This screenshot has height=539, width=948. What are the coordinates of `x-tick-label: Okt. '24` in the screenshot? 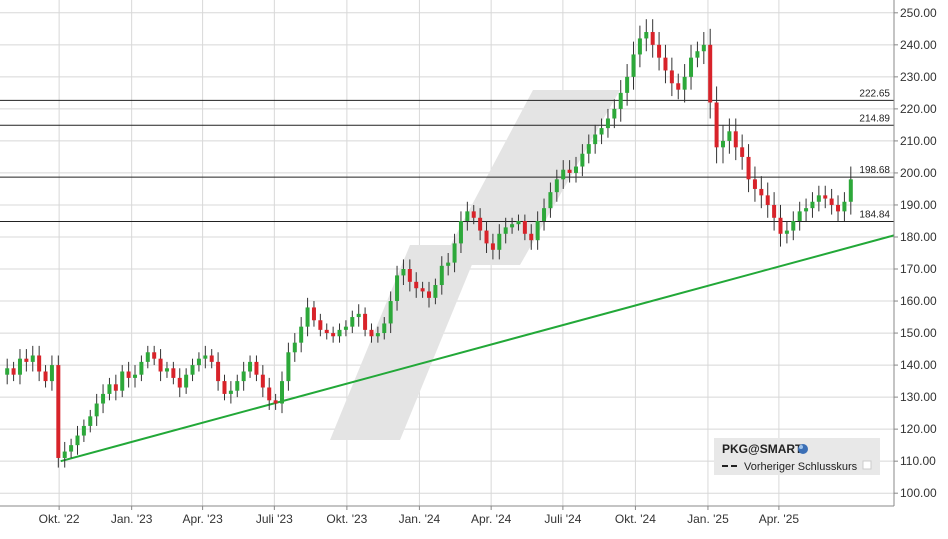 It's located at (635, 519).